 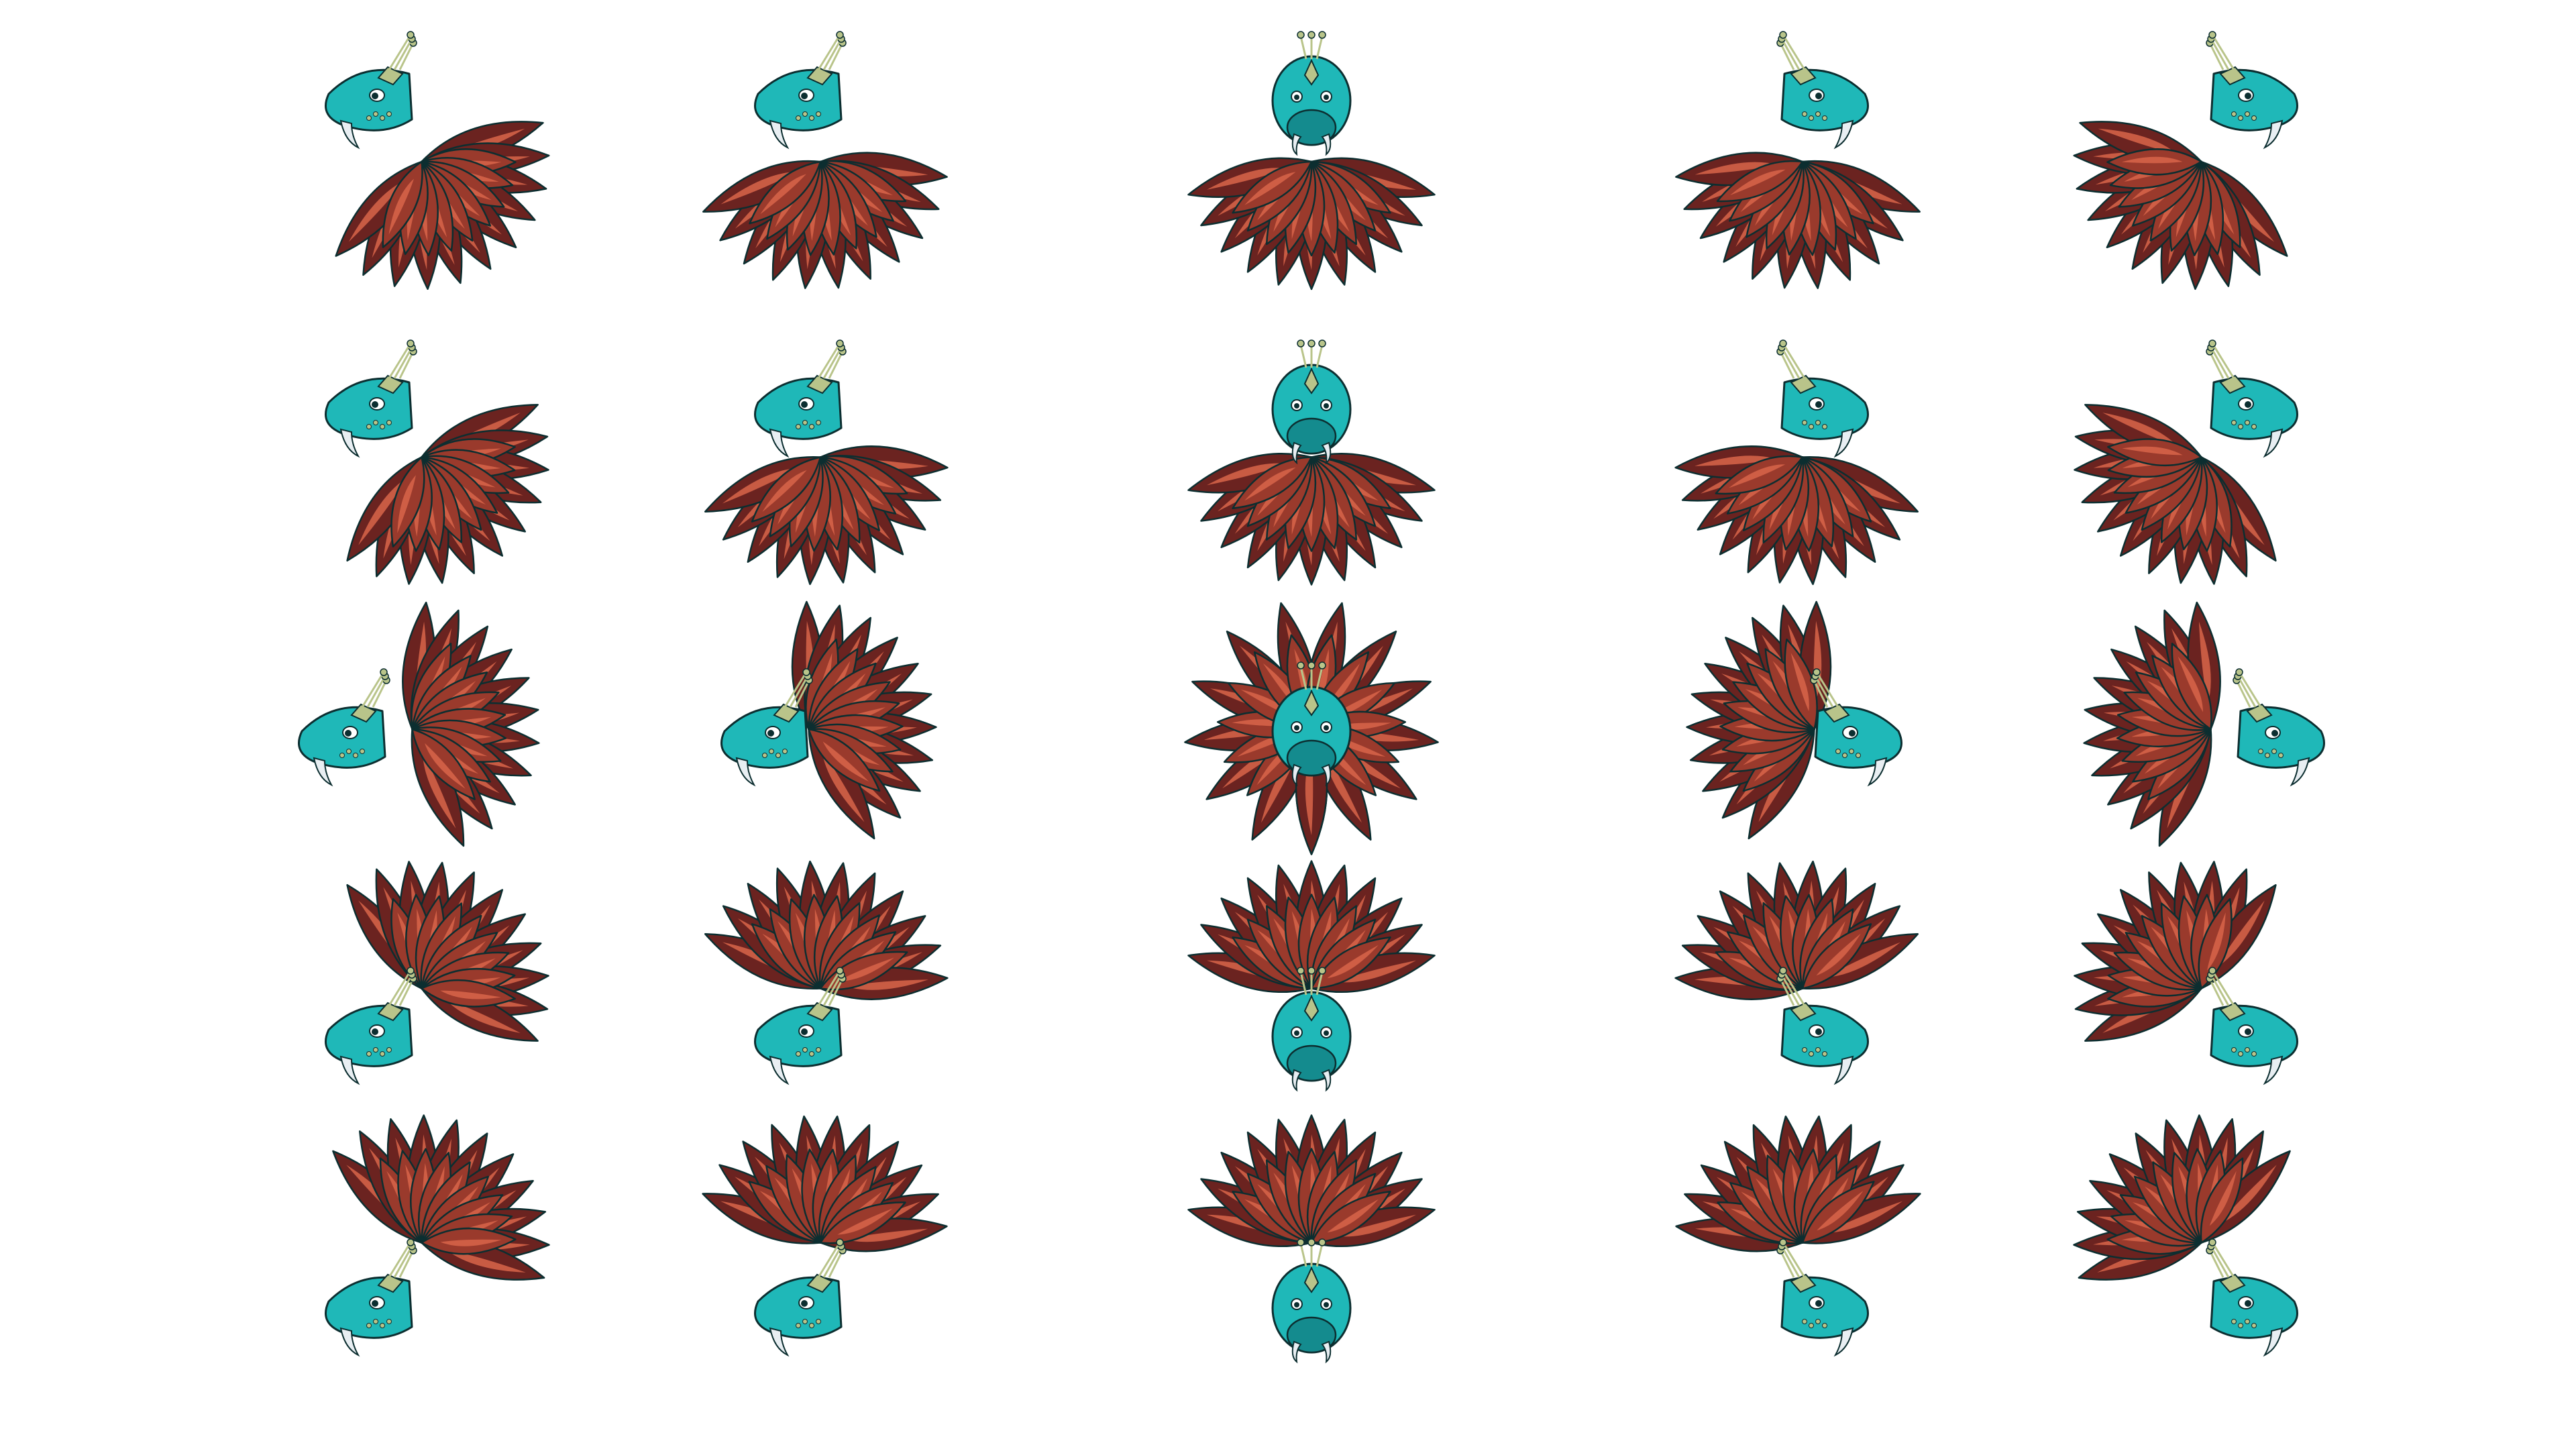 I want to click on creature-sprite-upper-right, so click(x=2180, y=478).